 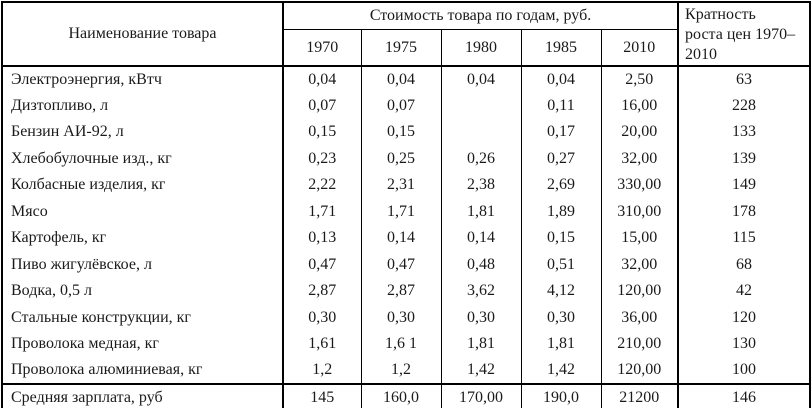 I want to click on column-header-product-name: Наименование товара, so click(x=142, y=34).